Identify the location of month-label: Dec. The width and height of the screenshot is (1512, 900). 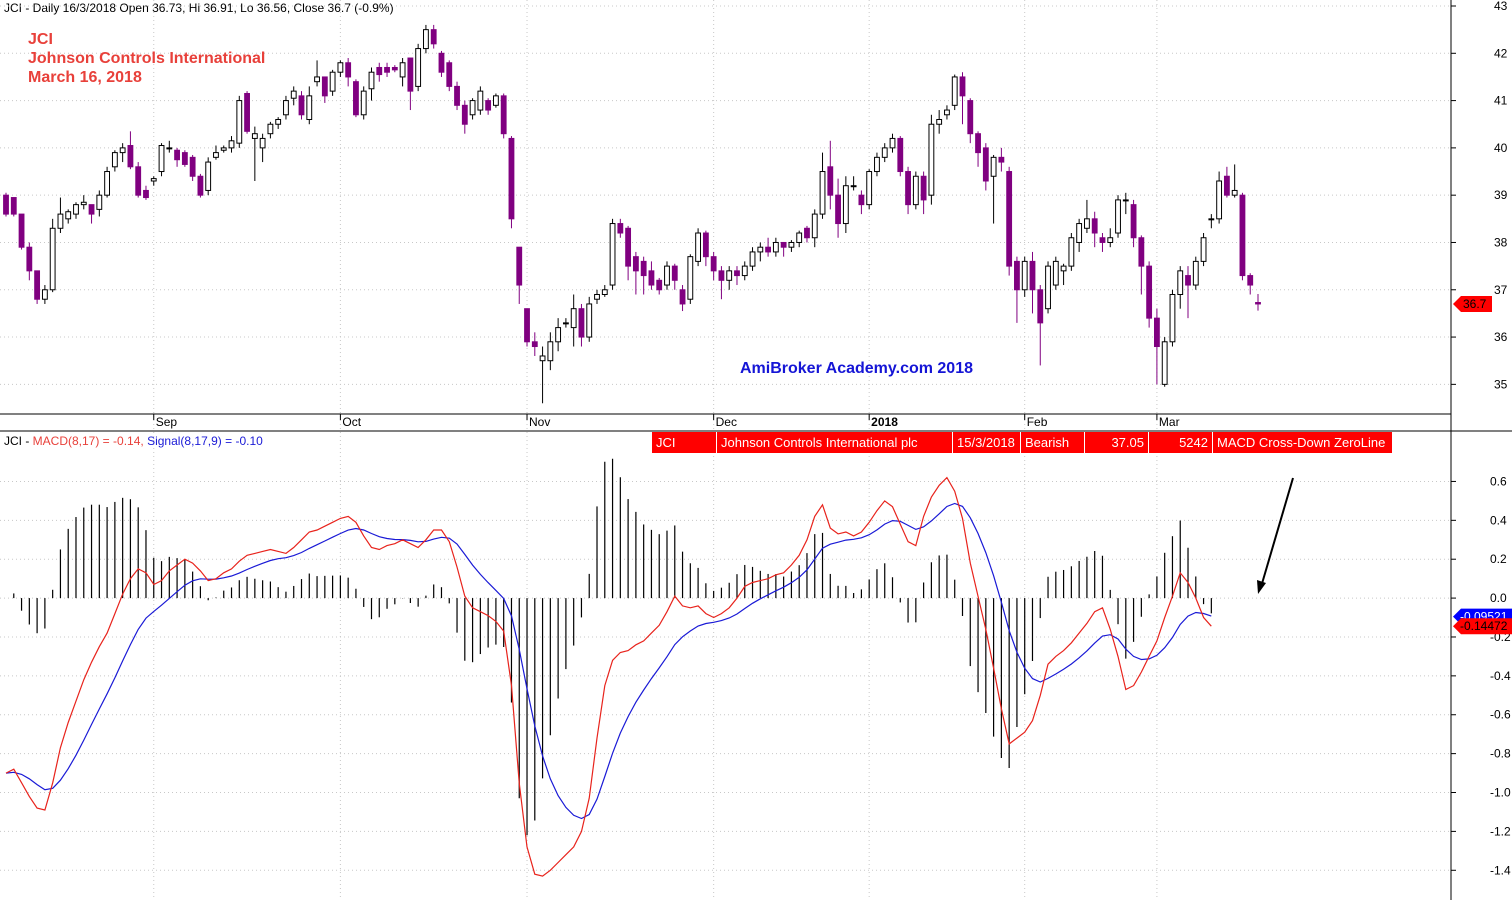
(726, 422).